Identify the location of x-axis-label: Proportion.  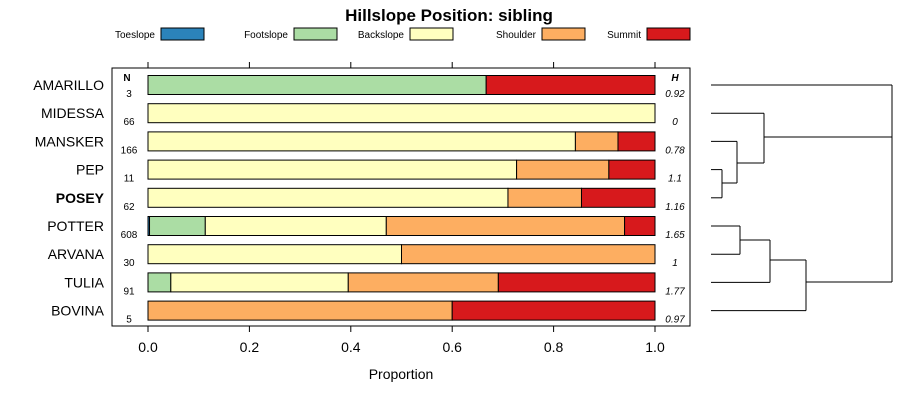
(401, 374).